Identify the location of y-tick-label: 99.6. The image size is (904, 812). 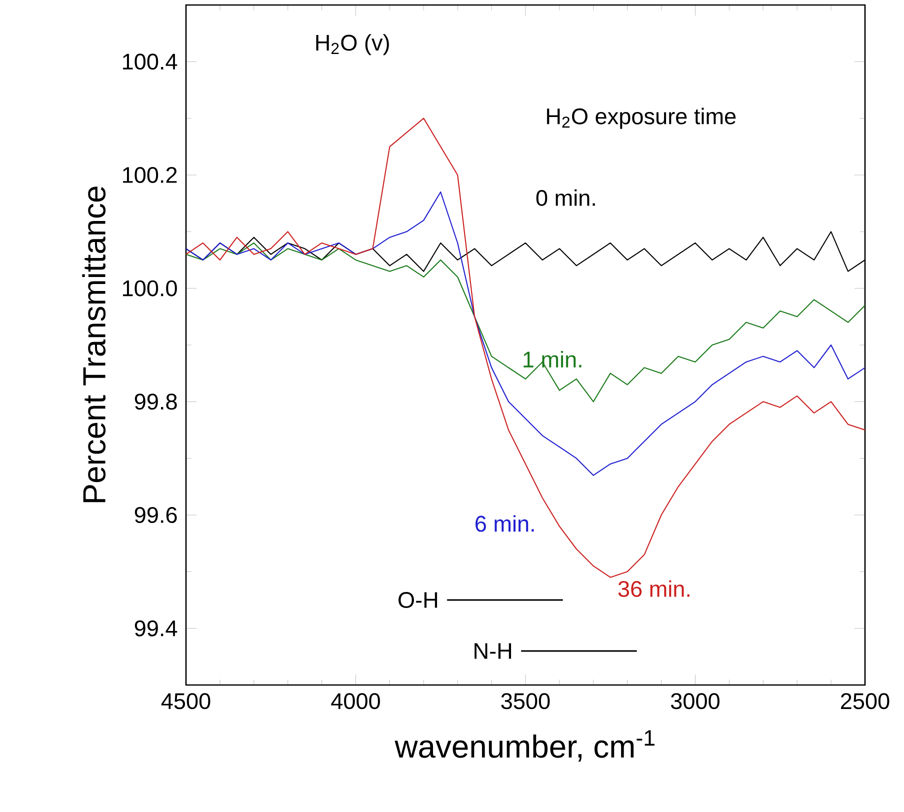
(155, 515).